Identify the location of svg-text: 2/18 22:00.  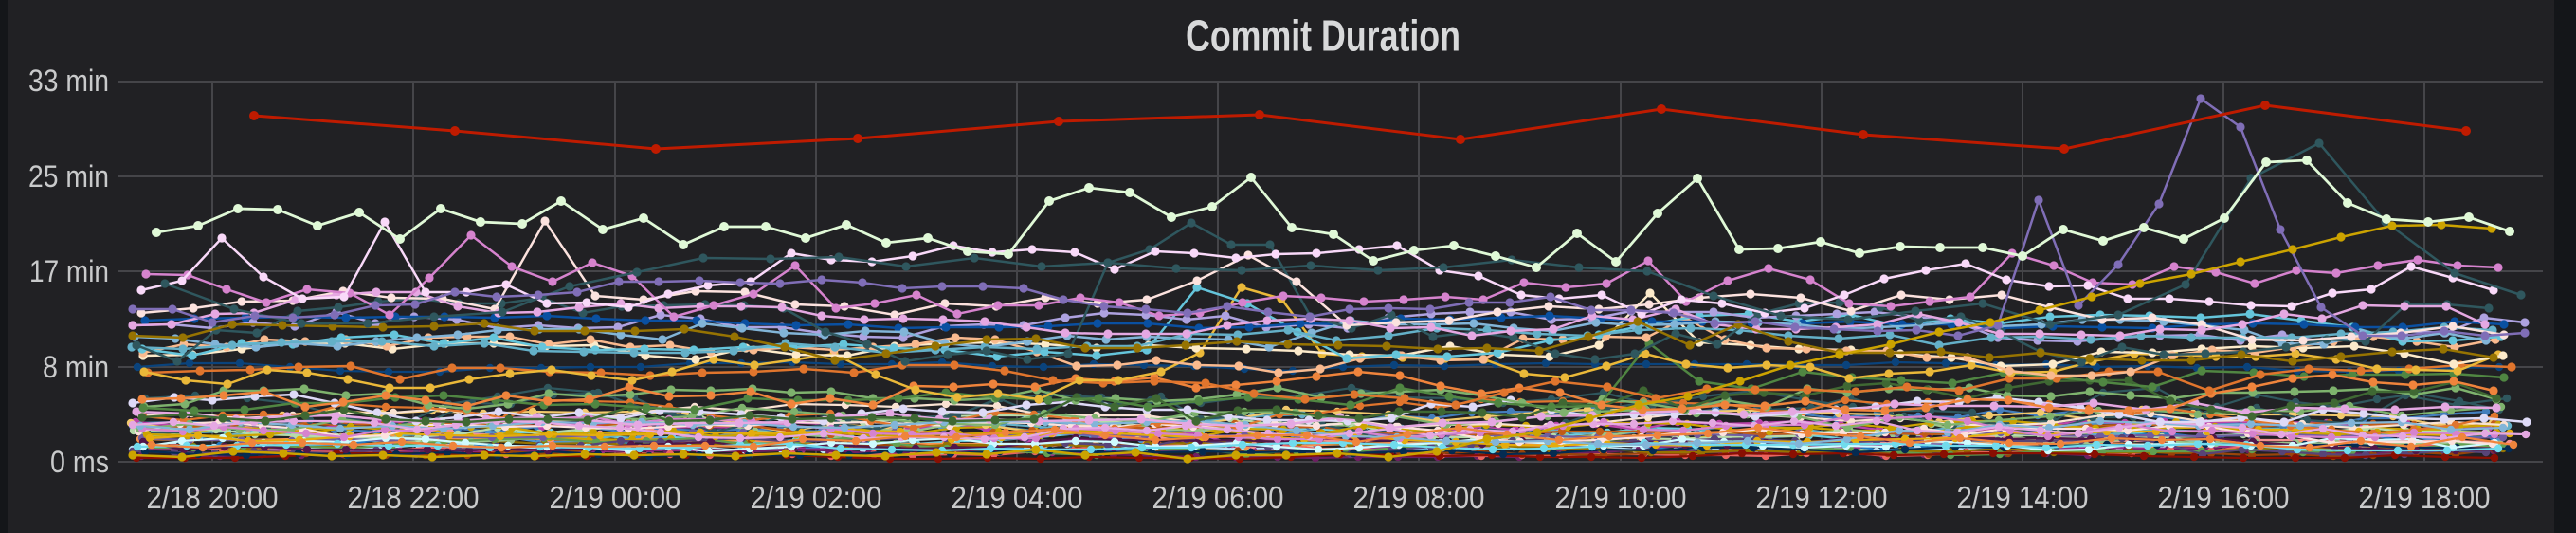
(414, 497).